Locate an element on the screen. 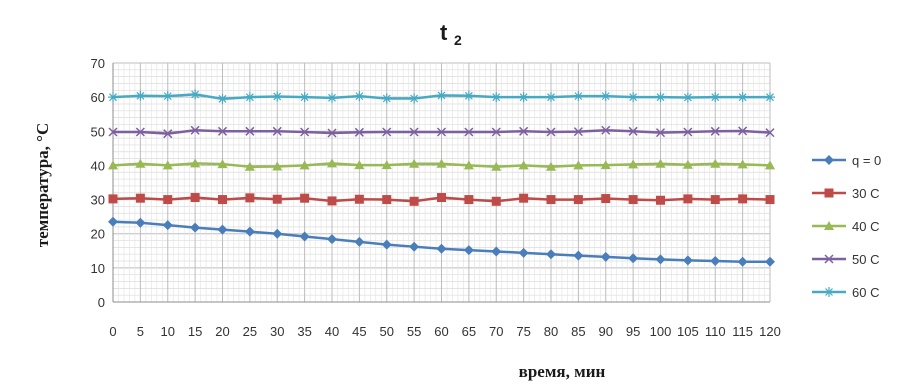  y-tick-label: 50 is located at coordinates (98, 131).